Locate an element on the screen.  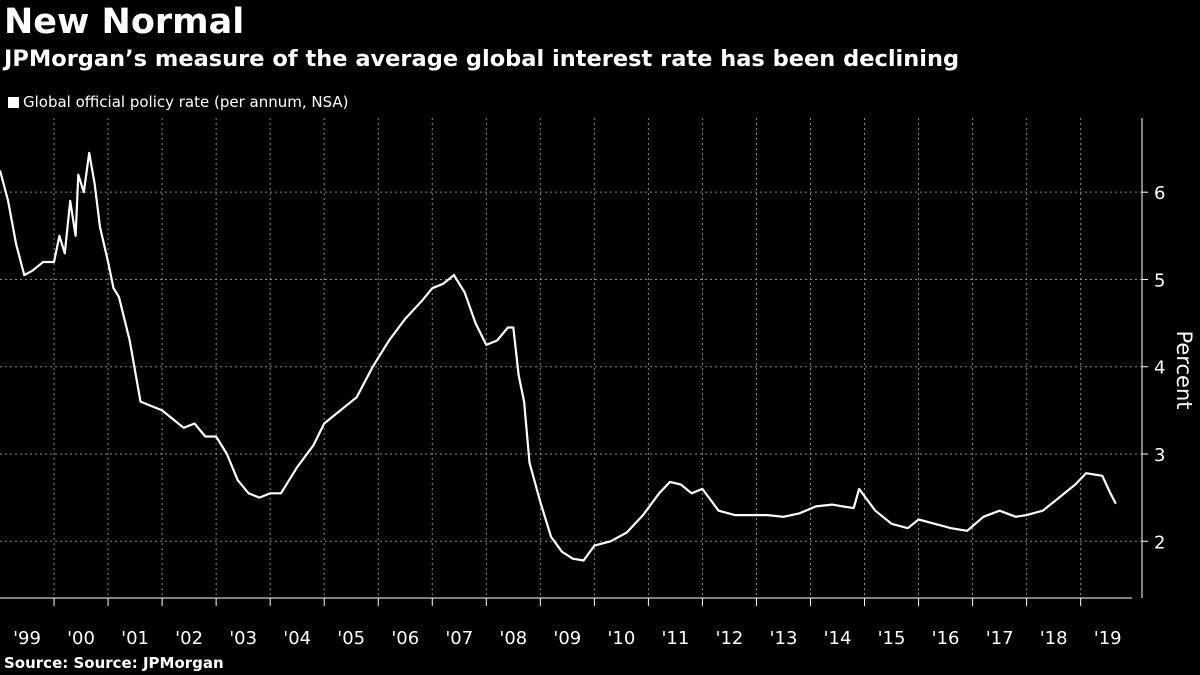
x-tick-label: '07 is located at coordinates (459, 638).